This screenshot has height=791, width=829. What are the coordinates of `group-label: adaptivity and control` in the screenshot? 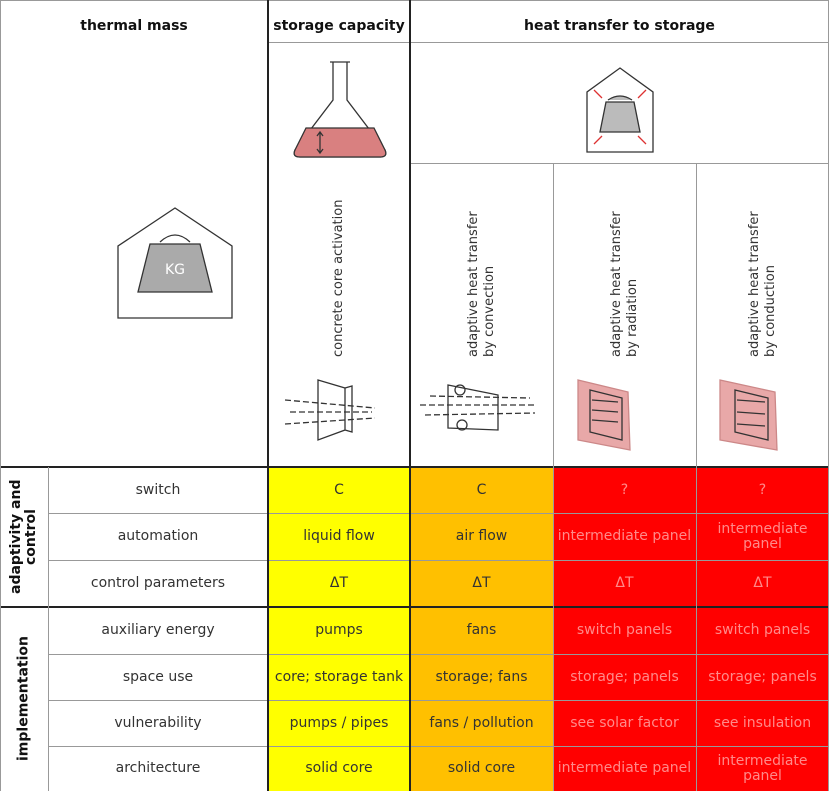 It's located at (24, 537).